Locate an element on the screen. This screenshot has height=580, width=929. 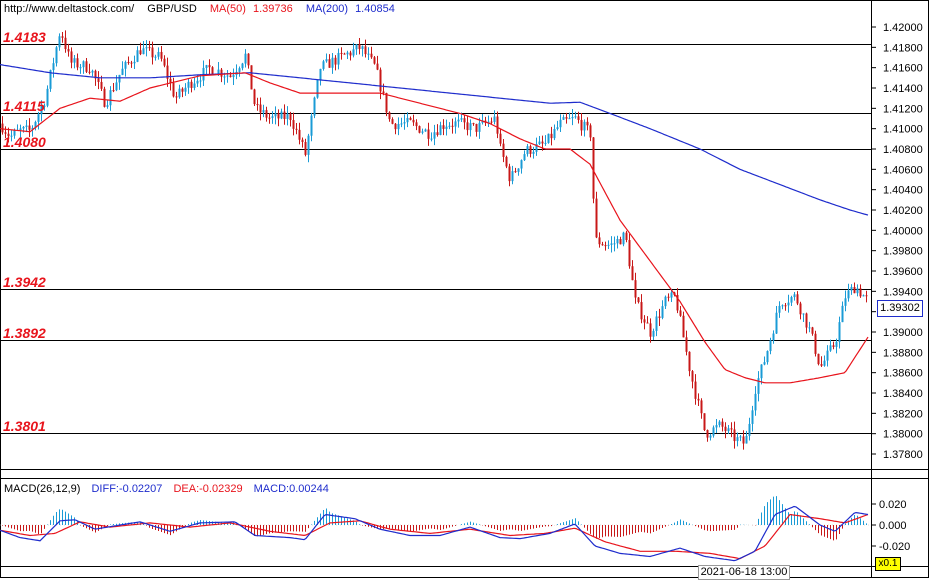
macd-y-tick-label: -0.020 is located at coordinates (894, 547).